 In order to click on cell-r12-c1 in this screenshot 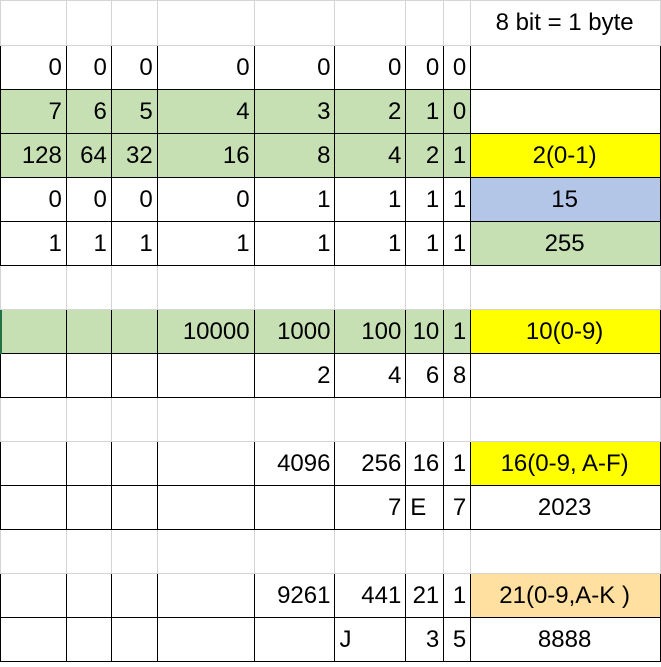, I will do `click(33, 507)`.